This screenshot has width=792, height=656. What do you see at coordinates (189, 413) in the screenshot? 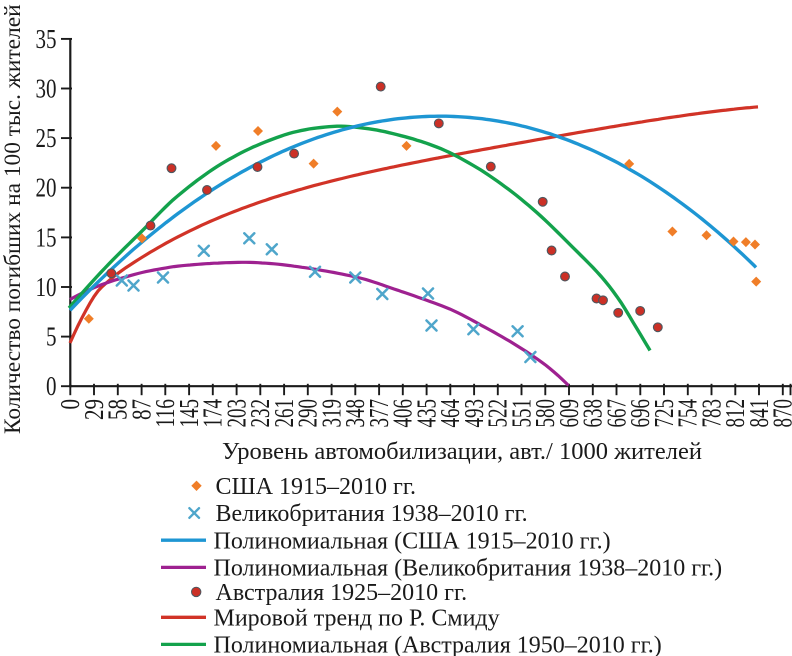
I see `svg-text: 145` at bounding box center [189, 413].